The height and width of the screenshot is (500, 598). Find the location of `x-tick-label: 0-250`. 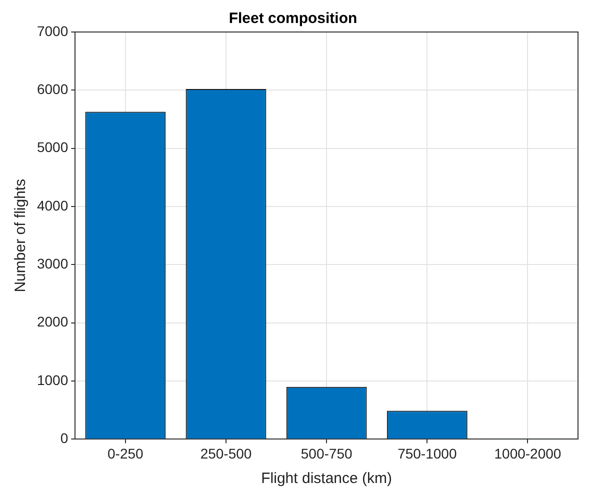

x-tick-label: 0-250 is located at coordinates (126, 453).